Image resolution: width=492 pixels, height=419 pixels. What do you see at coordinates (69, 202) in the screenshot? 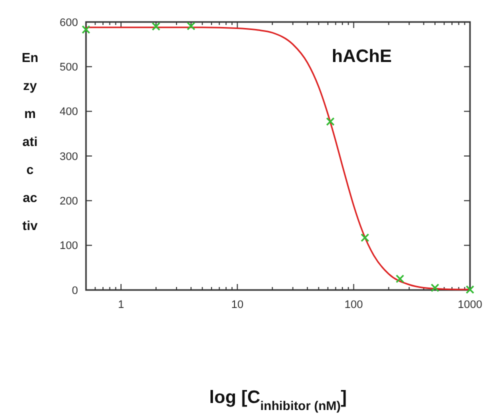
I see `y-tick-label: 200` at bounding box center [69, 202].